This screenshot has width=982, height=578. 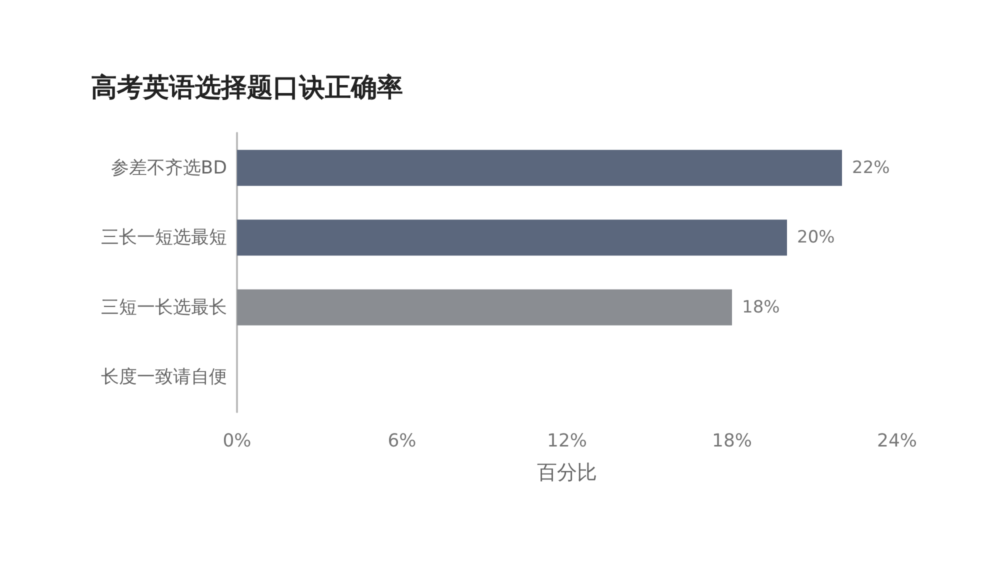 I want to click on x-tick-label: 0%, so click(x=237, y=441).